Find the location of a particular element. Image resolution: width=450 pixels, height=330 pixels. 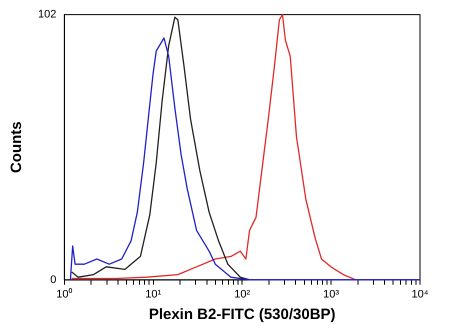

y-axis-title: Counts is located at coordinates (17, 147).